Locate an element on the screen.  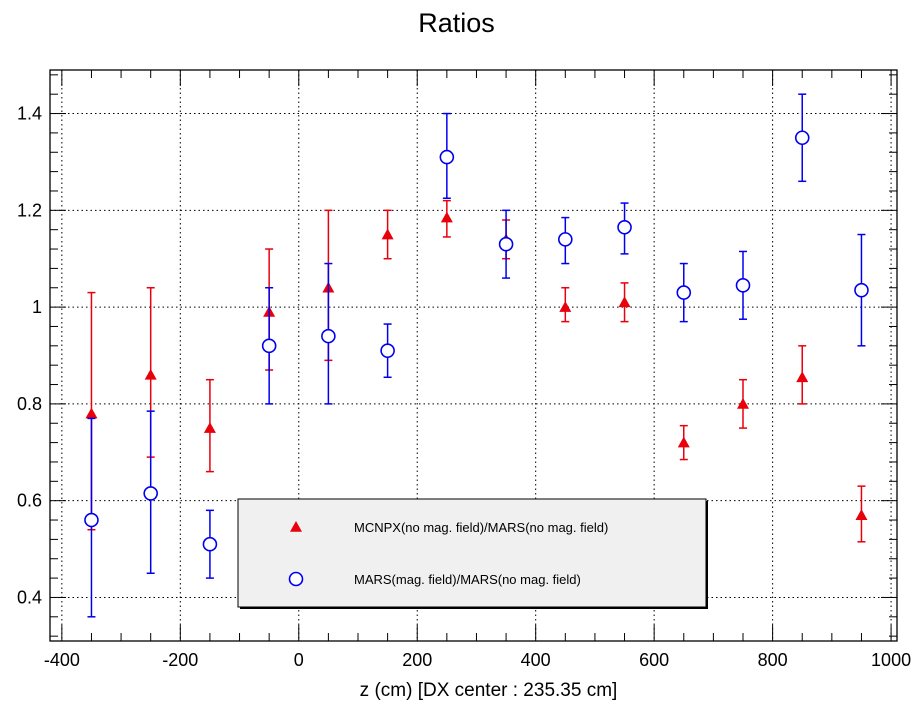
legend-box is located at coordinates (472, 553).